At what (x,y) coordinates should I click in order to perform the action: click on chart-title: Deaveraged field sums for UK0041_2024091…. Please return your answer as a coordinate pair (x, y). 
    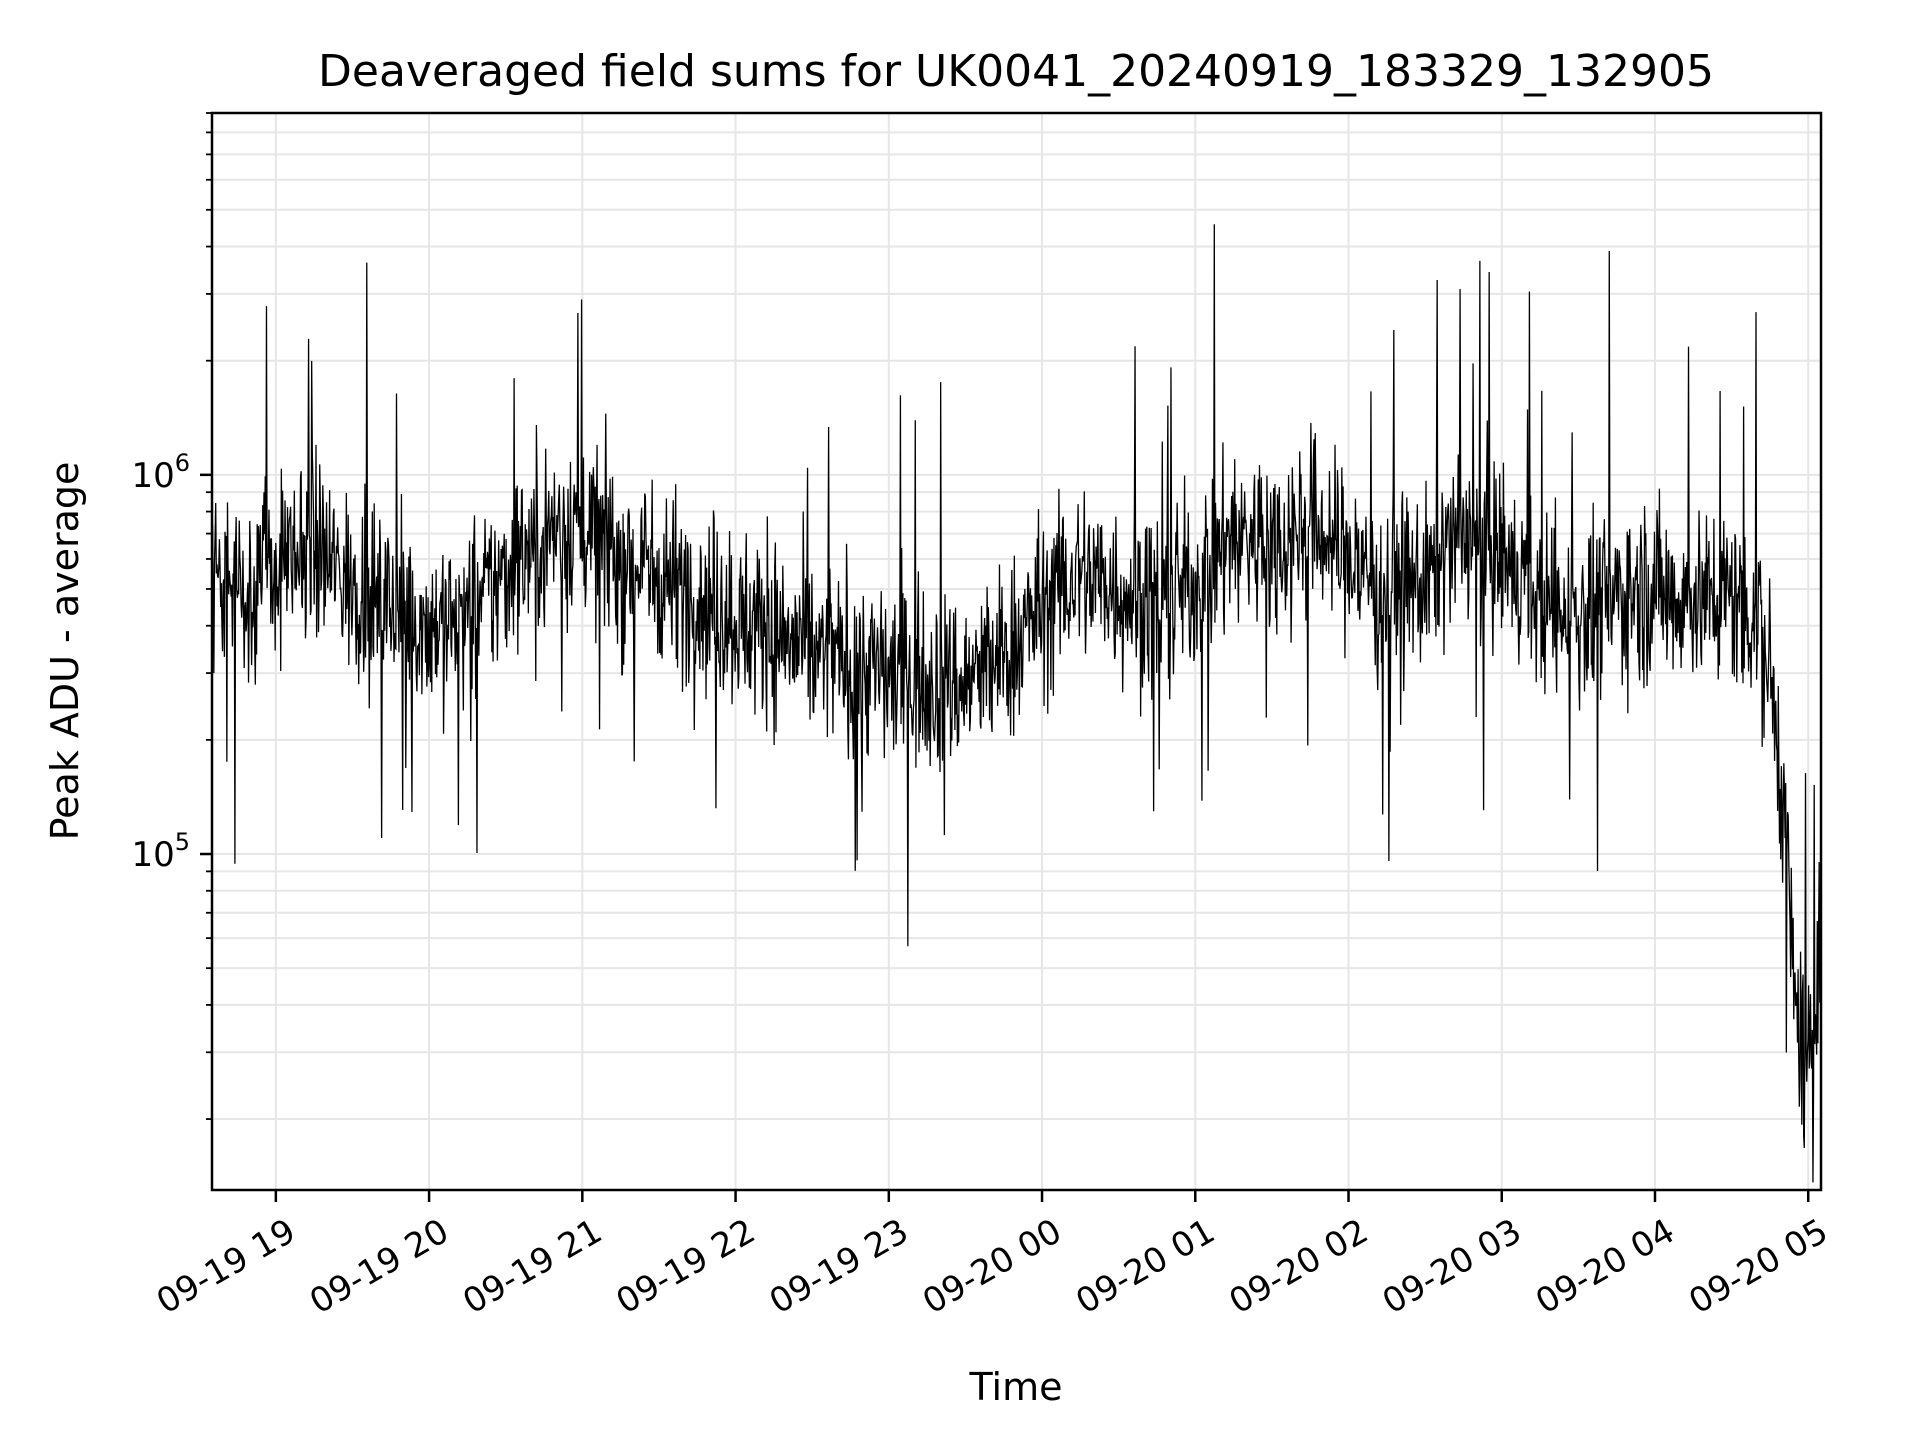
    Looking at the image, I should click on (1016, 71).